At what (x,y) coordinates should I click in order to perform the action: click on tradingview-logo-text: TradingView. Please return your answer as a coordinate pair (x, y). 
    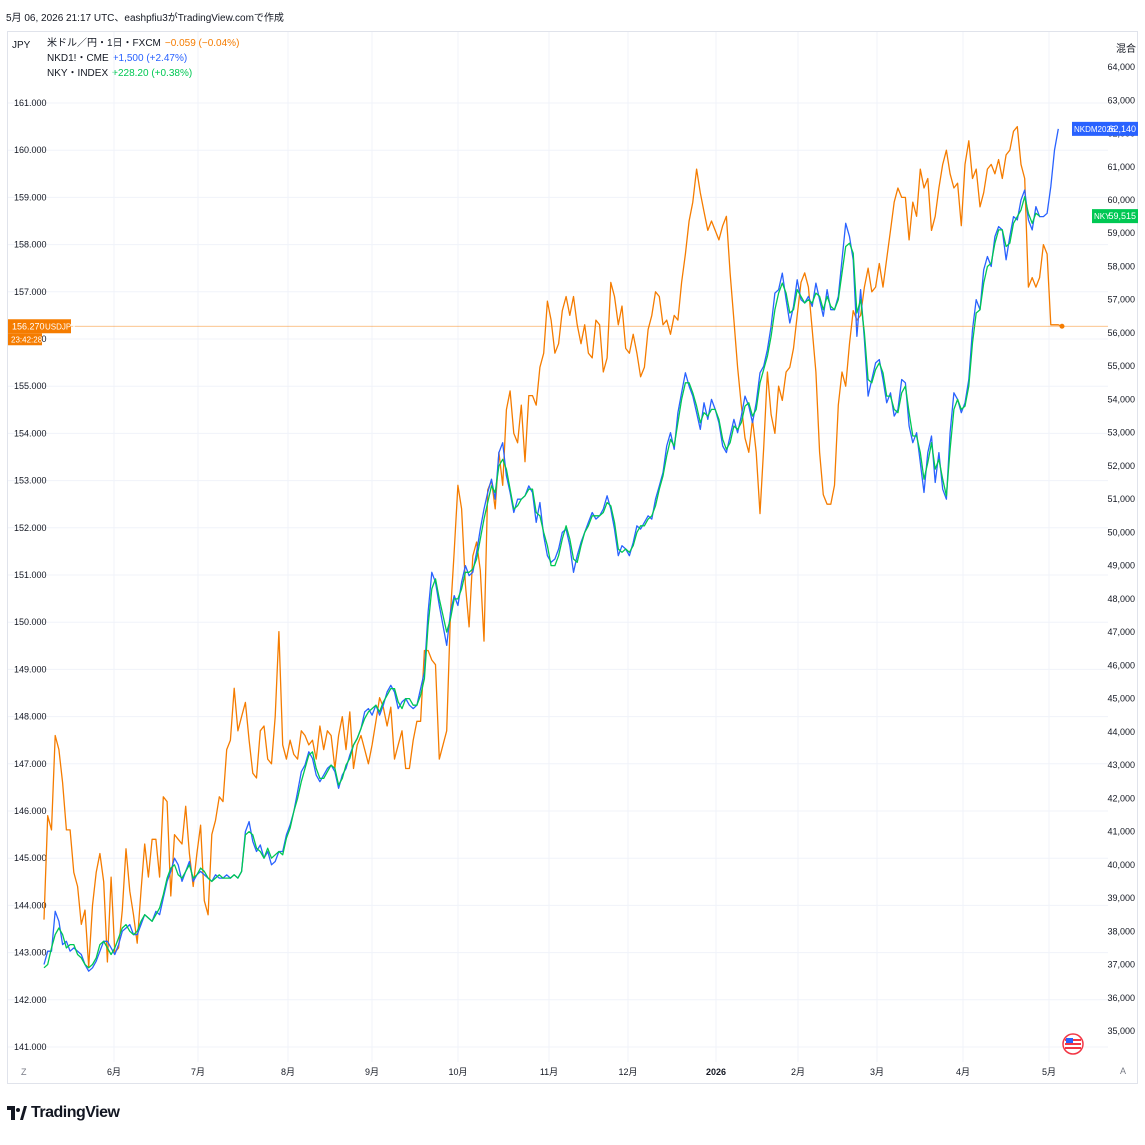
    Looking at the image, I should click on (75, 1112).